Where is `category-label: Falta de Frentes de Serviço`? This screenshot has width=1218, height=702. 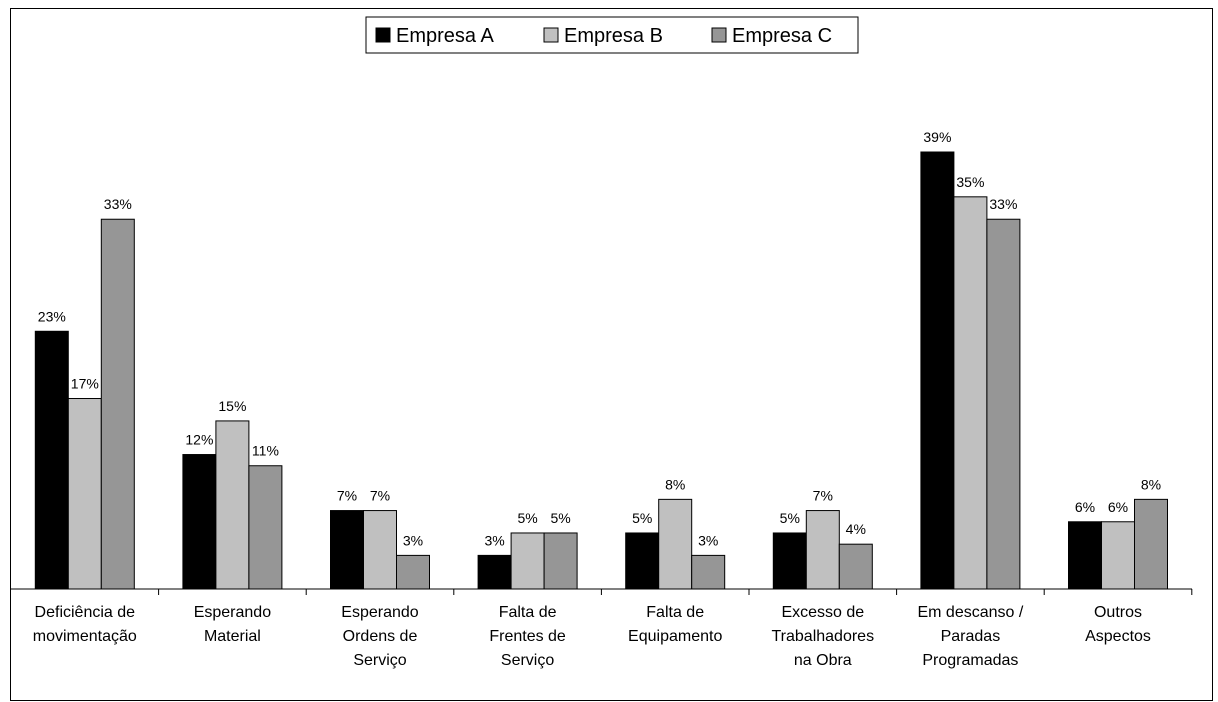 category-label: Falta de Frentes de Serviço is located at coordinates (527, 636).